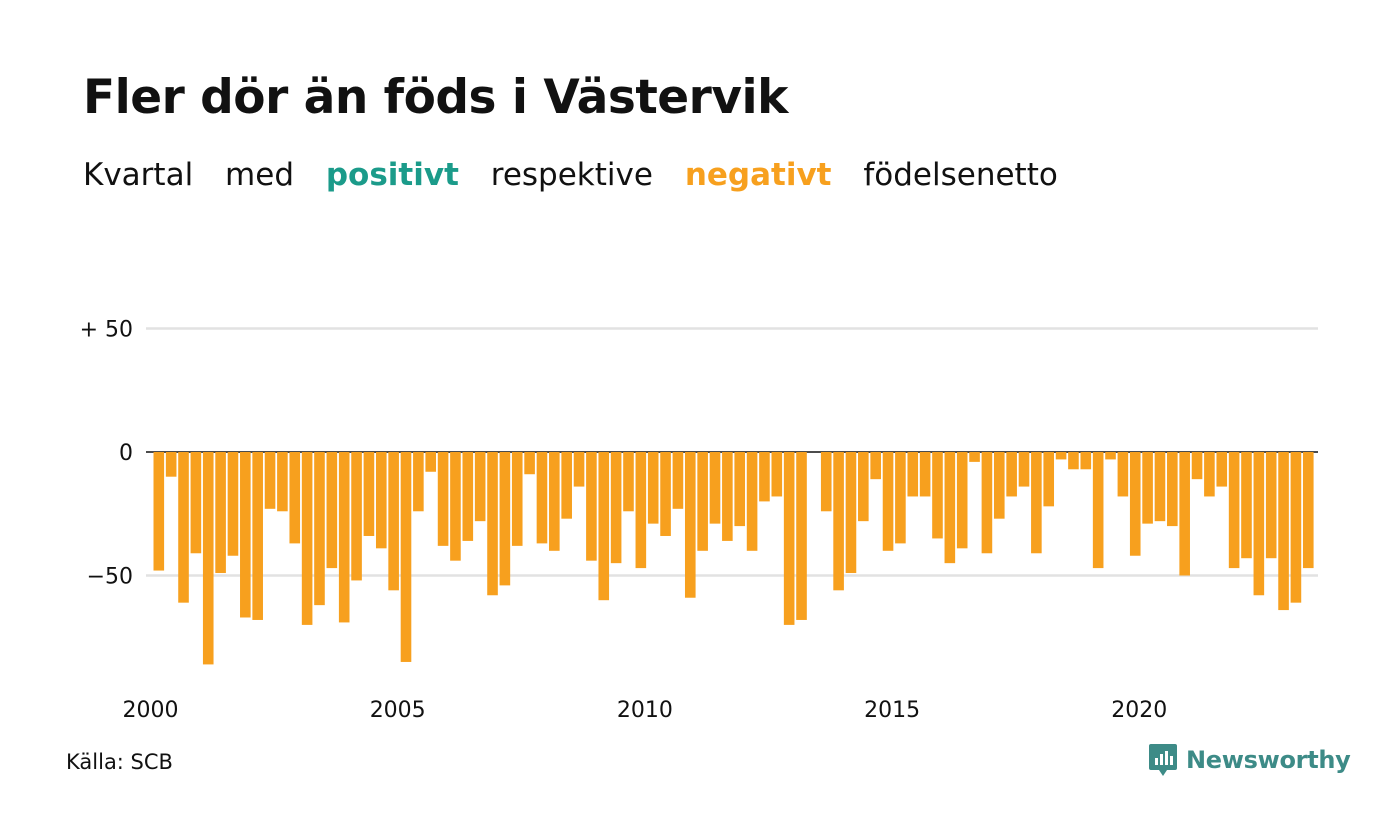 The width and height of the screenshot is (1400, 840). What do you see at coordinates (110, 577) in the screenshot?
I see `y-tick-label: −50` at bounding box center [110, 577].